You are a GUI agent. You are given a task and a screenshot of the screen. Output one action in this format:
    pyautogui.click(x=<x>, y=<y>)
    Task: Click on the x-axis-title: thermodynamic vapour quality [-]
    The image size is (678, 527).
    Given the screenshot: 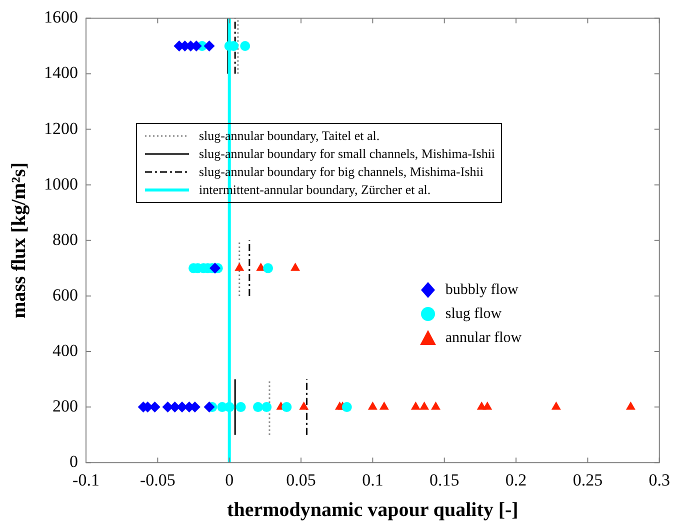 What is the action you would take?
    pyautogui.click(x=372, y=510)
    